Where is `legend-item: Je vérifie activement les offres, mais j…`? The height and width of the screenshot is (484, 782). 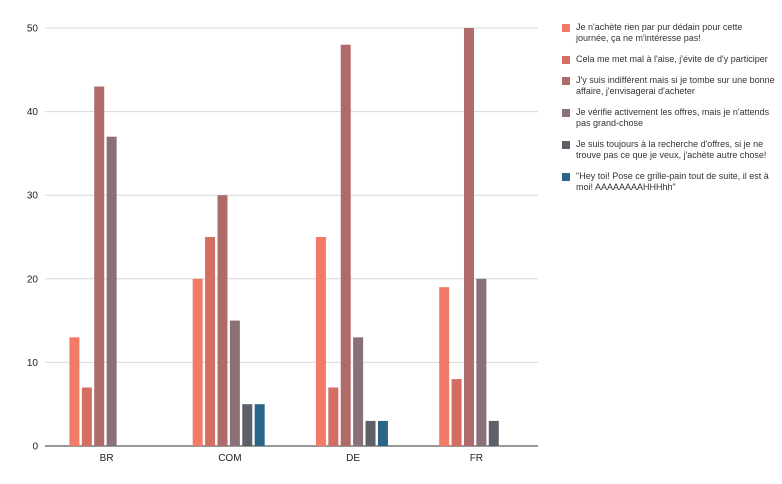
legend-item: Je vérifie activement les offres, mais j… is located at coordinates (669, 118).